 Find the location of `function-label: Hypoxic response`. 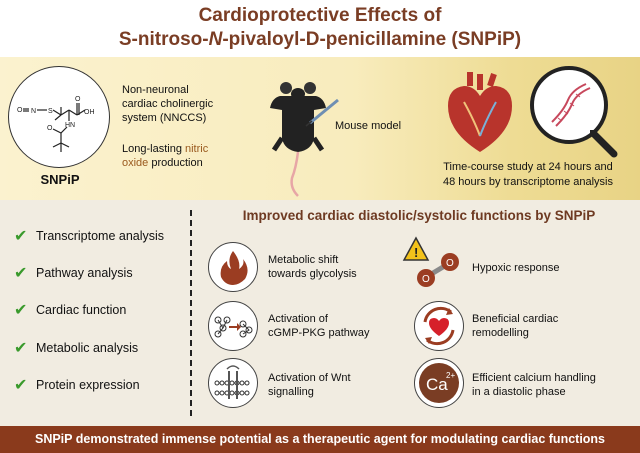

function-label: Hypoxic response is located at coordinates (515, 268).